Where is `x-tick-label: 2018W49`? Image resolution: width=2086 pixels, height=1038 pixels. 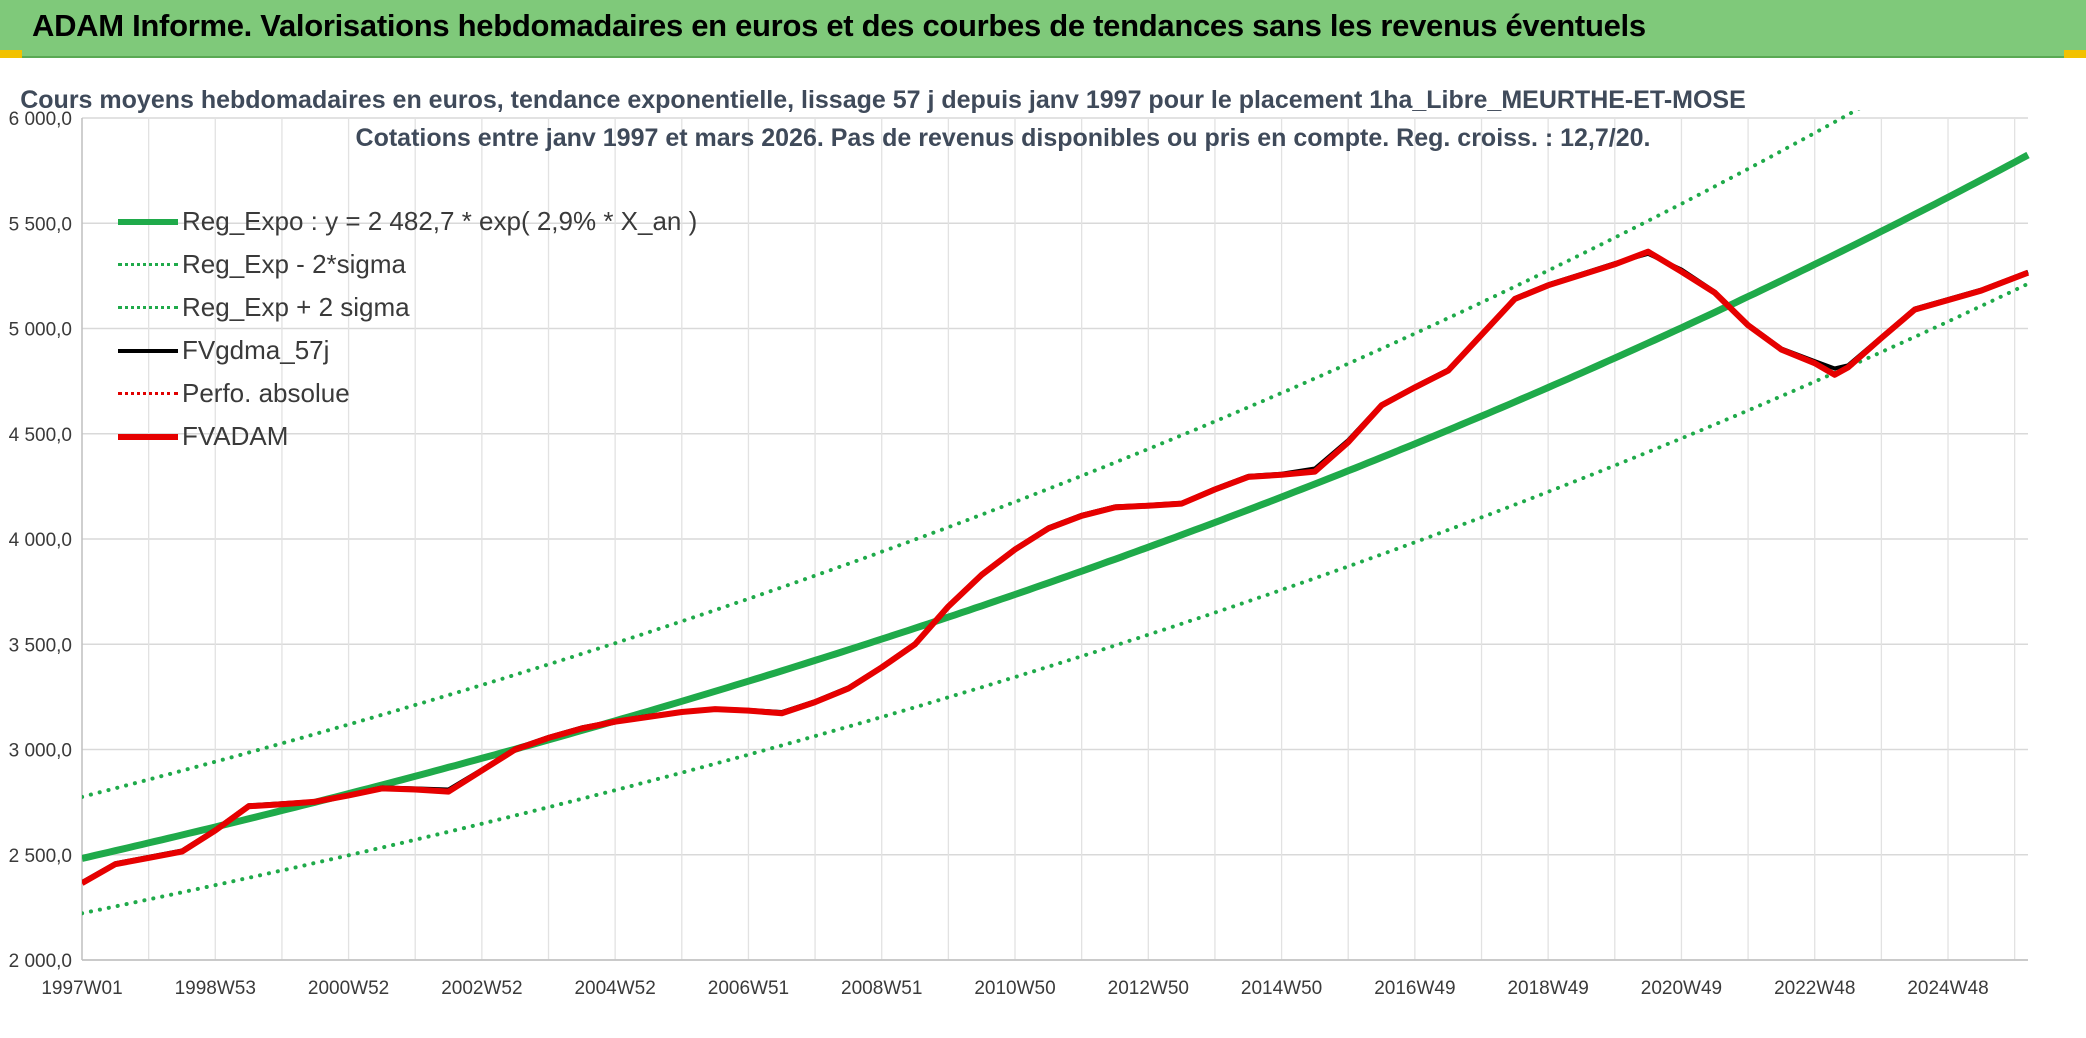 x-tick-label: 2018W49 is located at coordinates (1547, 988).